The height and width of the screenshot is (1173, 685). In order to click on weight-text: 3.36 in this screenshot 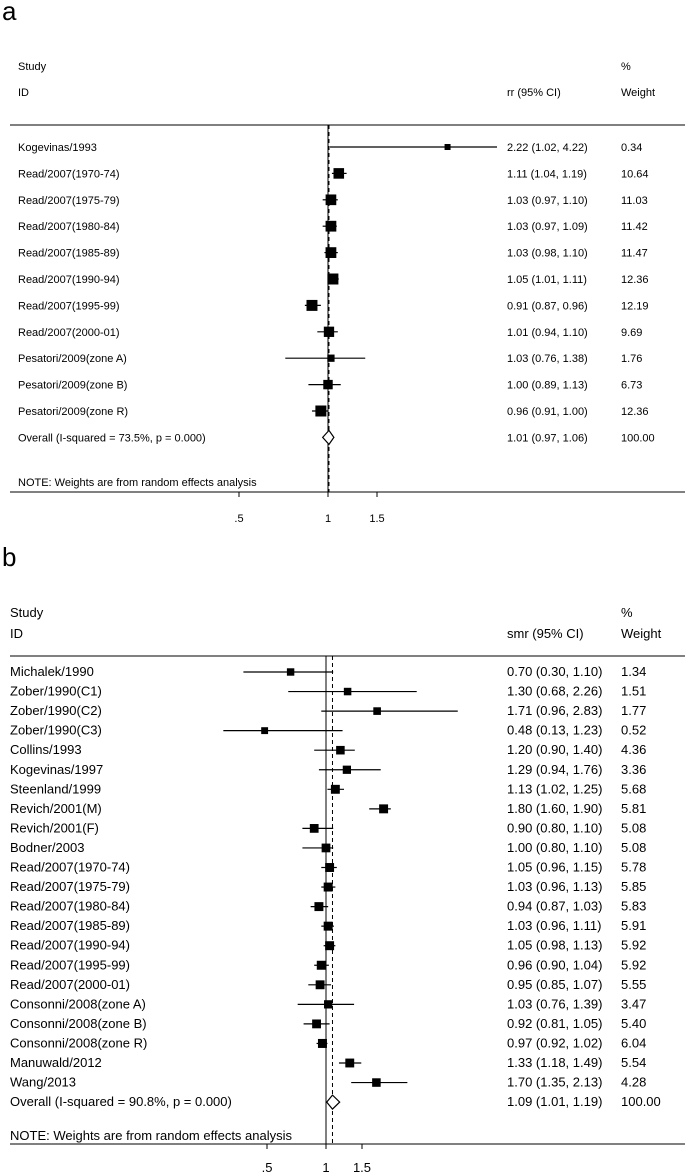, I will do `click(633, 769)`.